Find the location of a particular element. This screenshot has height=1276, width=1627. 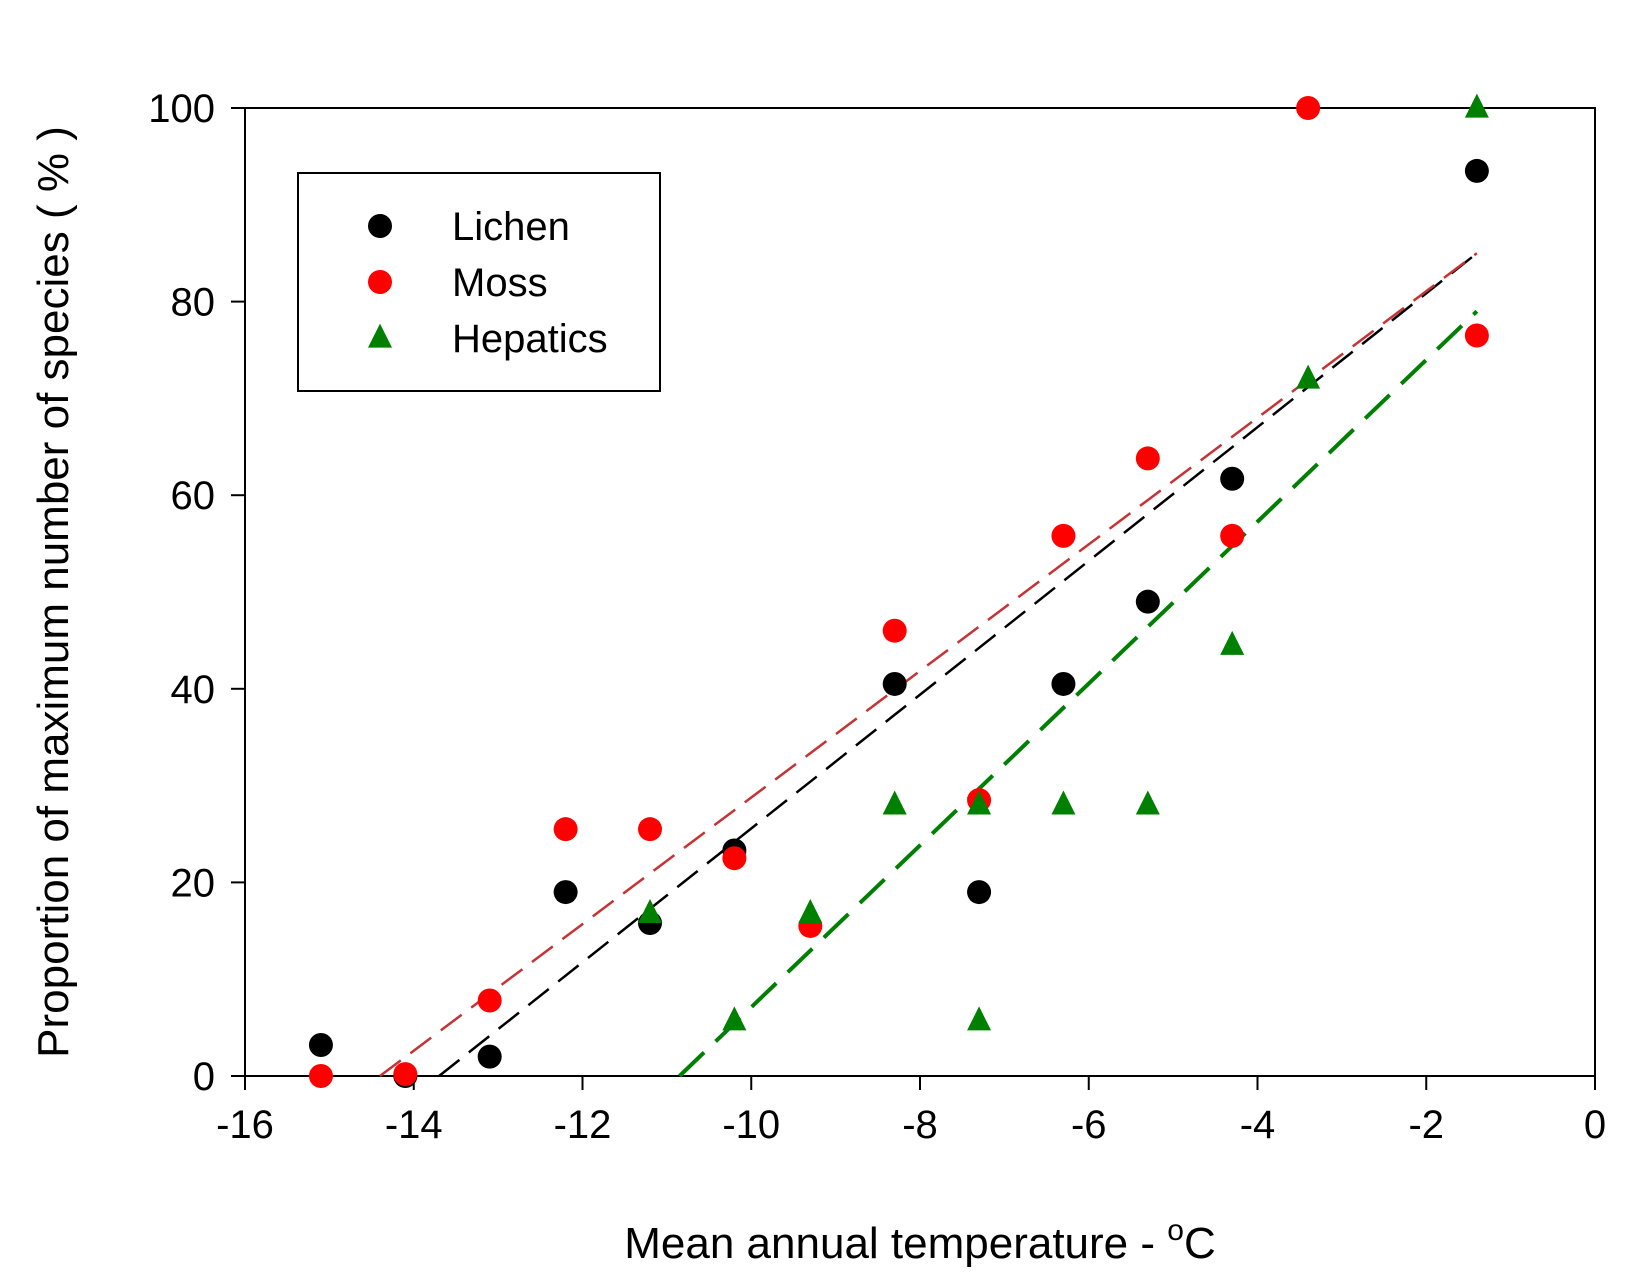

y-tick-label: 60 is located at coordinates (193, 496).